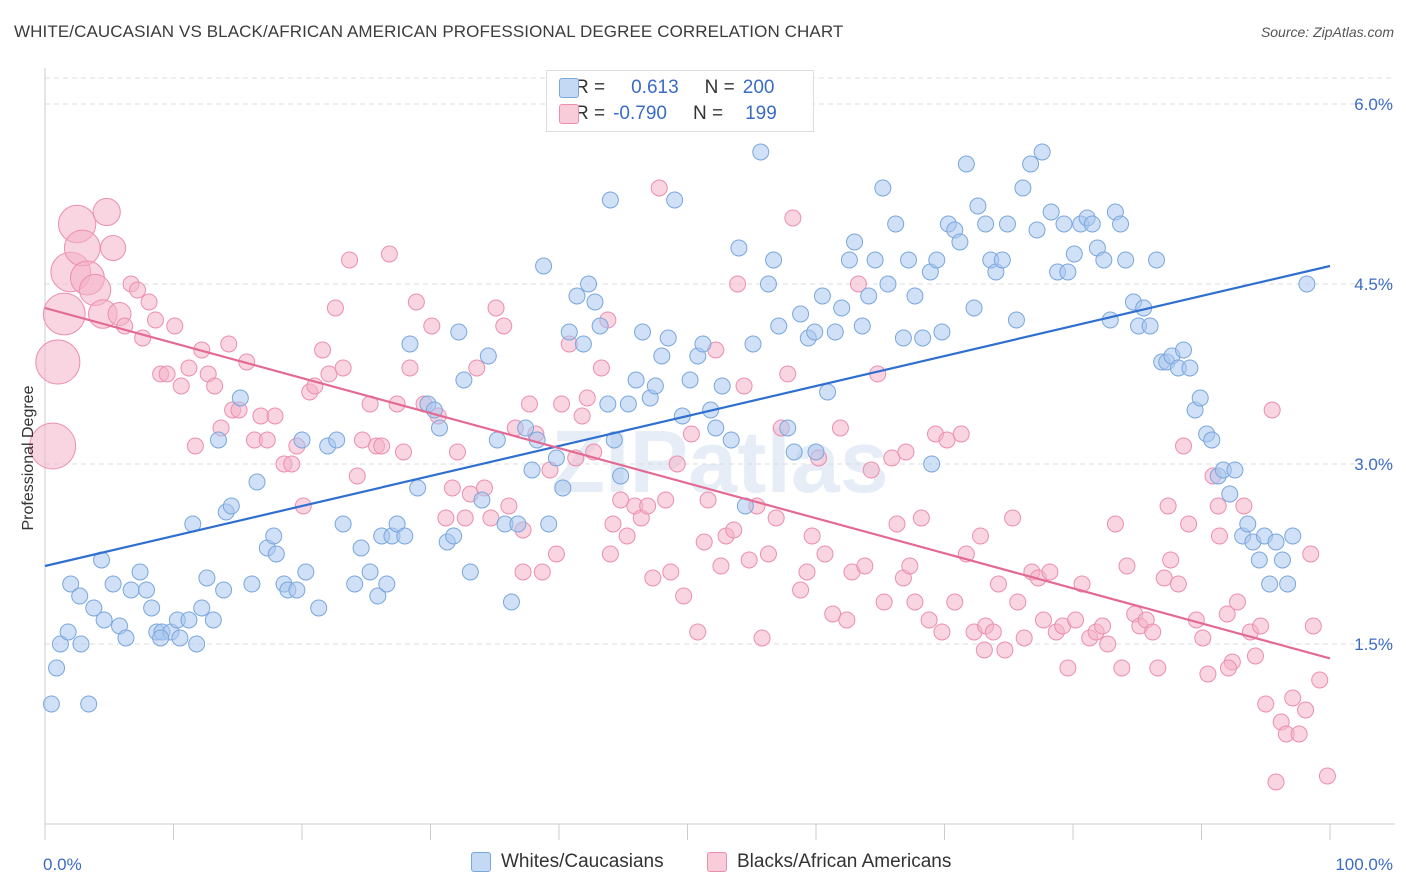 The width and height of the screenshot is (1406, 892). I want to click on legend-item-whites: Whites/Caucasians, so click(567, 862).